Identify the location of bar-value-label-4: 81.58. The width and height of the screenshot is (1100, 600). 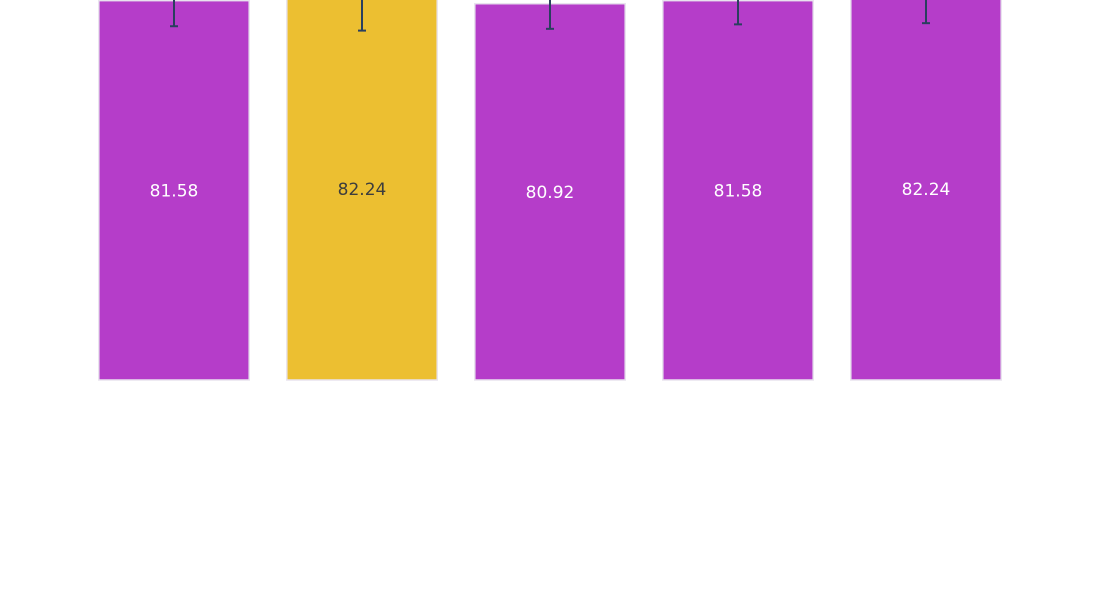
(738, 191).